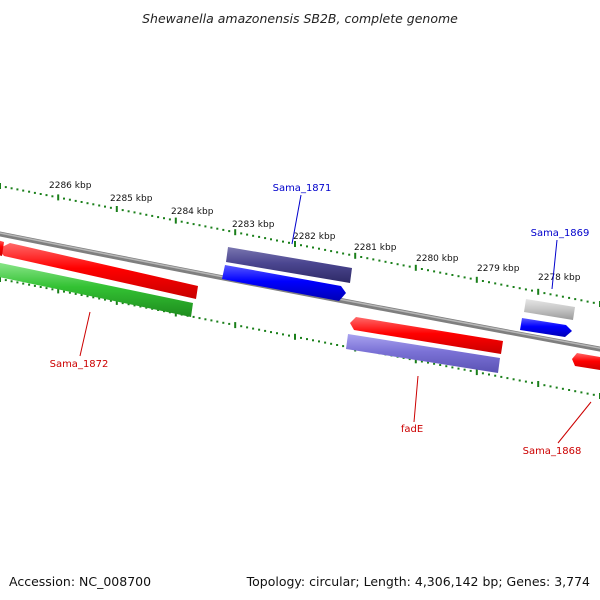 This screenshot has height=600, width=600. What do you see at coordinates (549, 309) in the screenshot?
I see `gene-bar-sama-1869-grey` at bounding box center [549, 309].